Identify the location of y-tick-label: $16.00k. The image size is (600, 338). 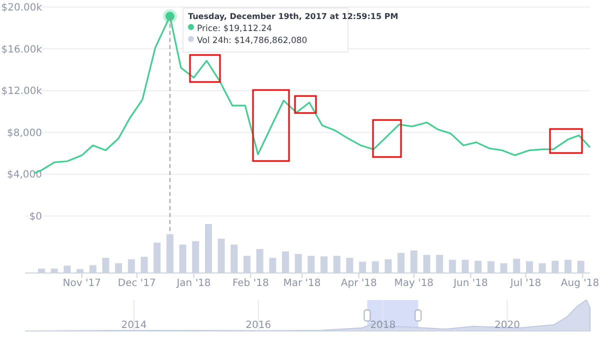
(21, 50).